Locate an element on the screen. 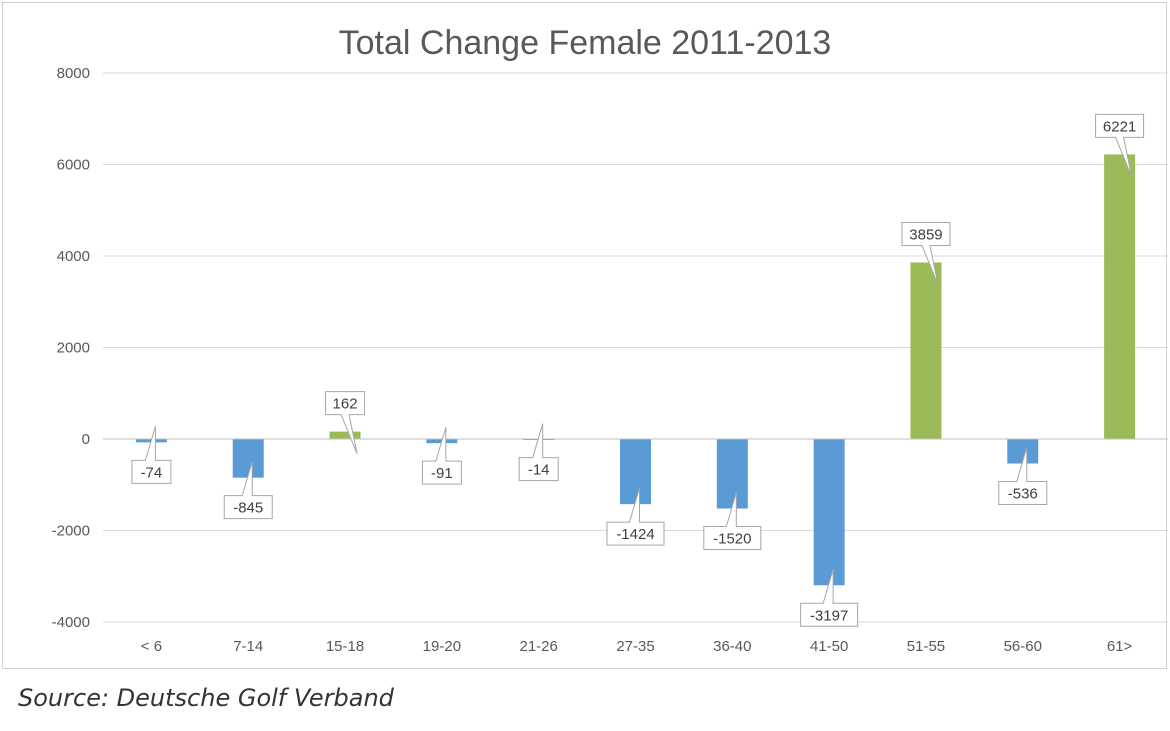  y-tick-label: 2000 is located at coordinates (73, 348).